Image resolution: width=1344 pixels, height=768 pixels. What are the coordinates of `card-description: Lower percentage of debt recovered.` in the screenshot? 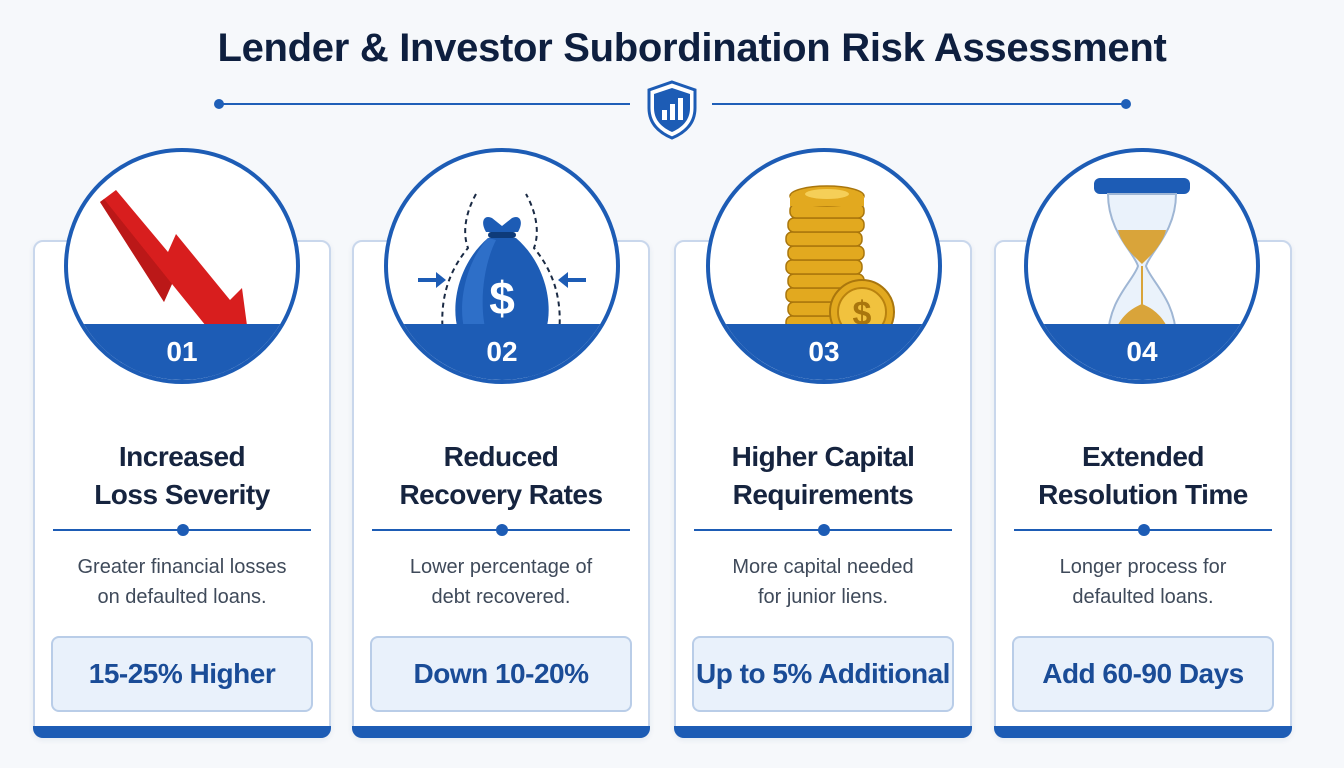 It's located at (501, 582).